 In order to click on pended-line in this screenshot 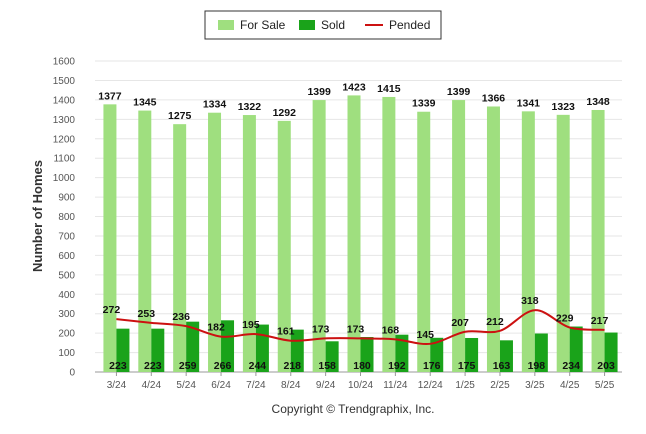, I will do `click(360, 327)`.